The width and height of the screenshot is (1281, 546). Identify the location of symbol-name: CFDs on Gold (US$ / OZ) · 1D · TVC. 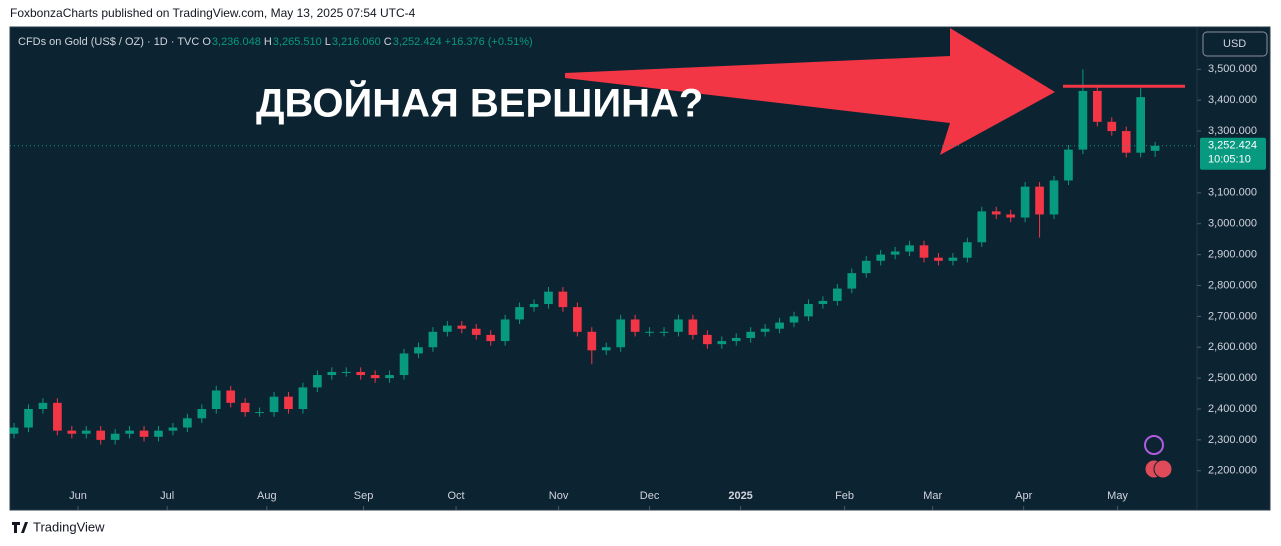
(108, 42).